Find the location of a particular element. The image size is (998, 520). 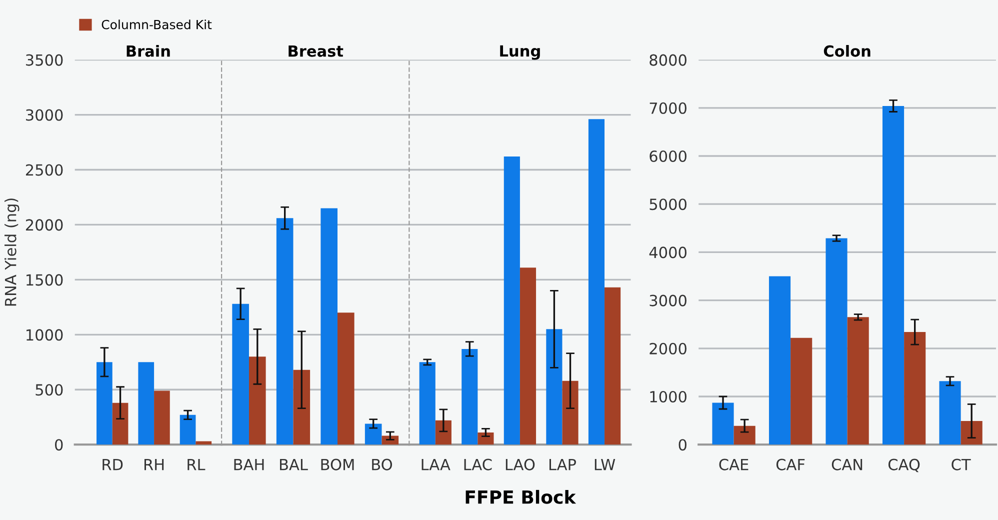

x-tick-label: BOM is located at coordinates (337, 464).